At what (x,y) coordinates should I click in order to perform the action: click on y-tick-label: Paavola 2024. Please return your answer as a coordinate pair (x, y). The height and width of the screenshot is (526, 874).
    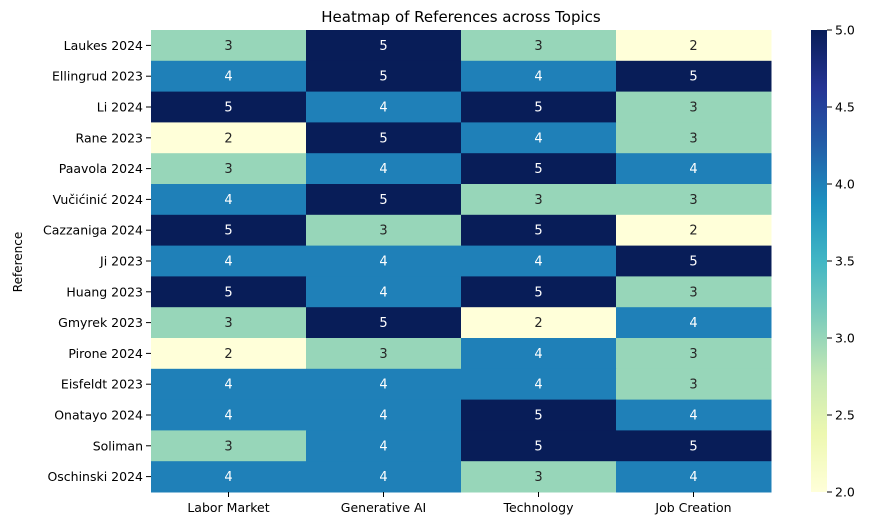
    Looking at the image, I should click on (101, 168).